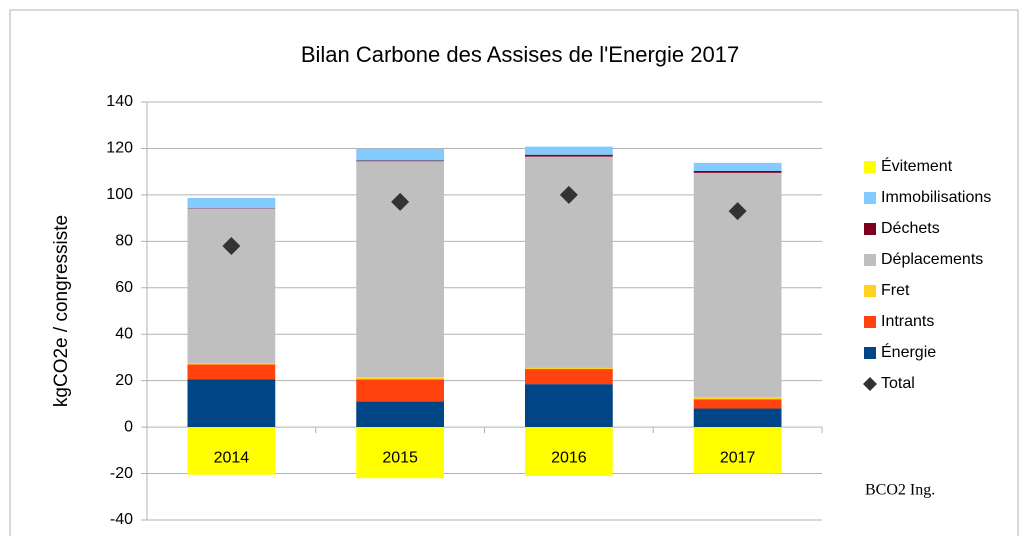  Describe the element at coordinates (119, 148) in the screenshot. I see `y-tick-label: 120` at that location.